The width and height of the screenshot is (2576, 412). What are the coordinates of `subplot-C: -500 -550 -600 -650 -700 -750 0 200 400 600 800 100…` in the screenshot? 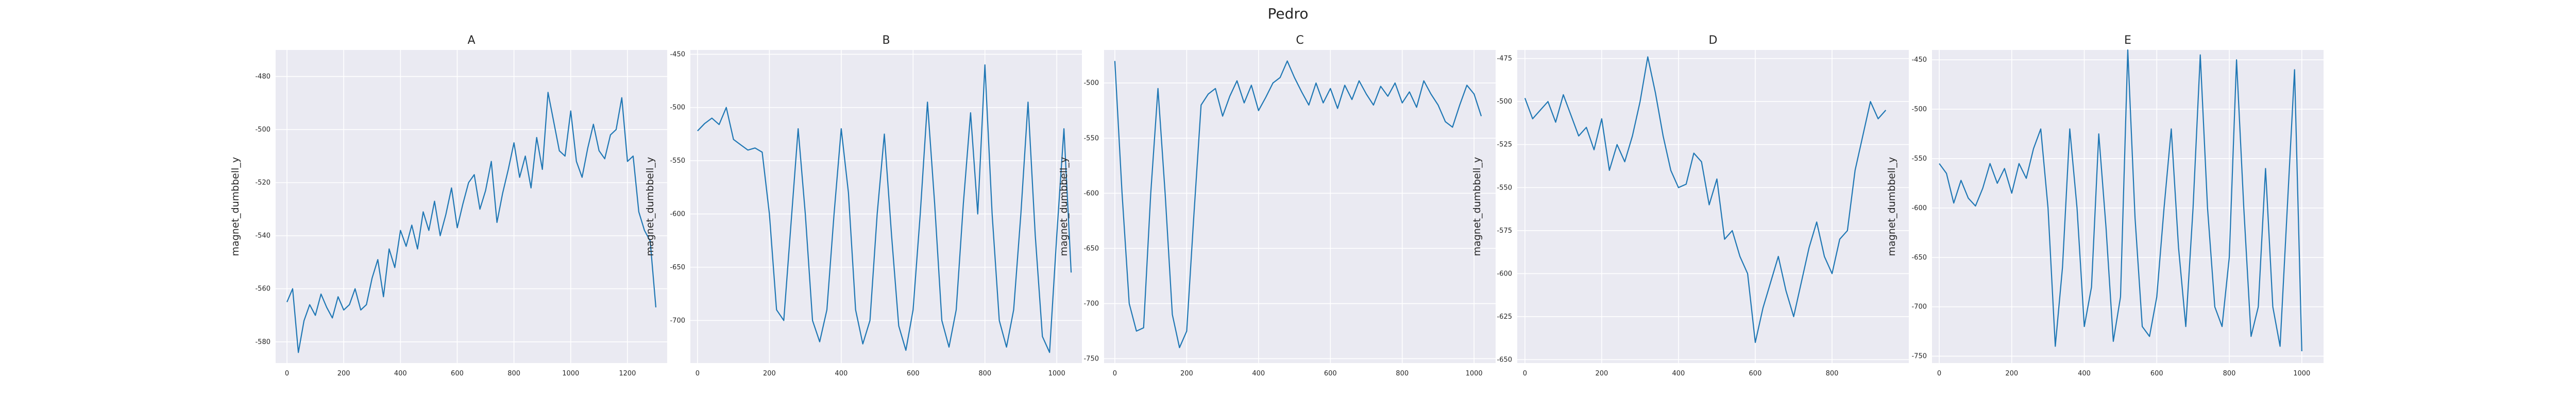 It's located at (1277, 205).